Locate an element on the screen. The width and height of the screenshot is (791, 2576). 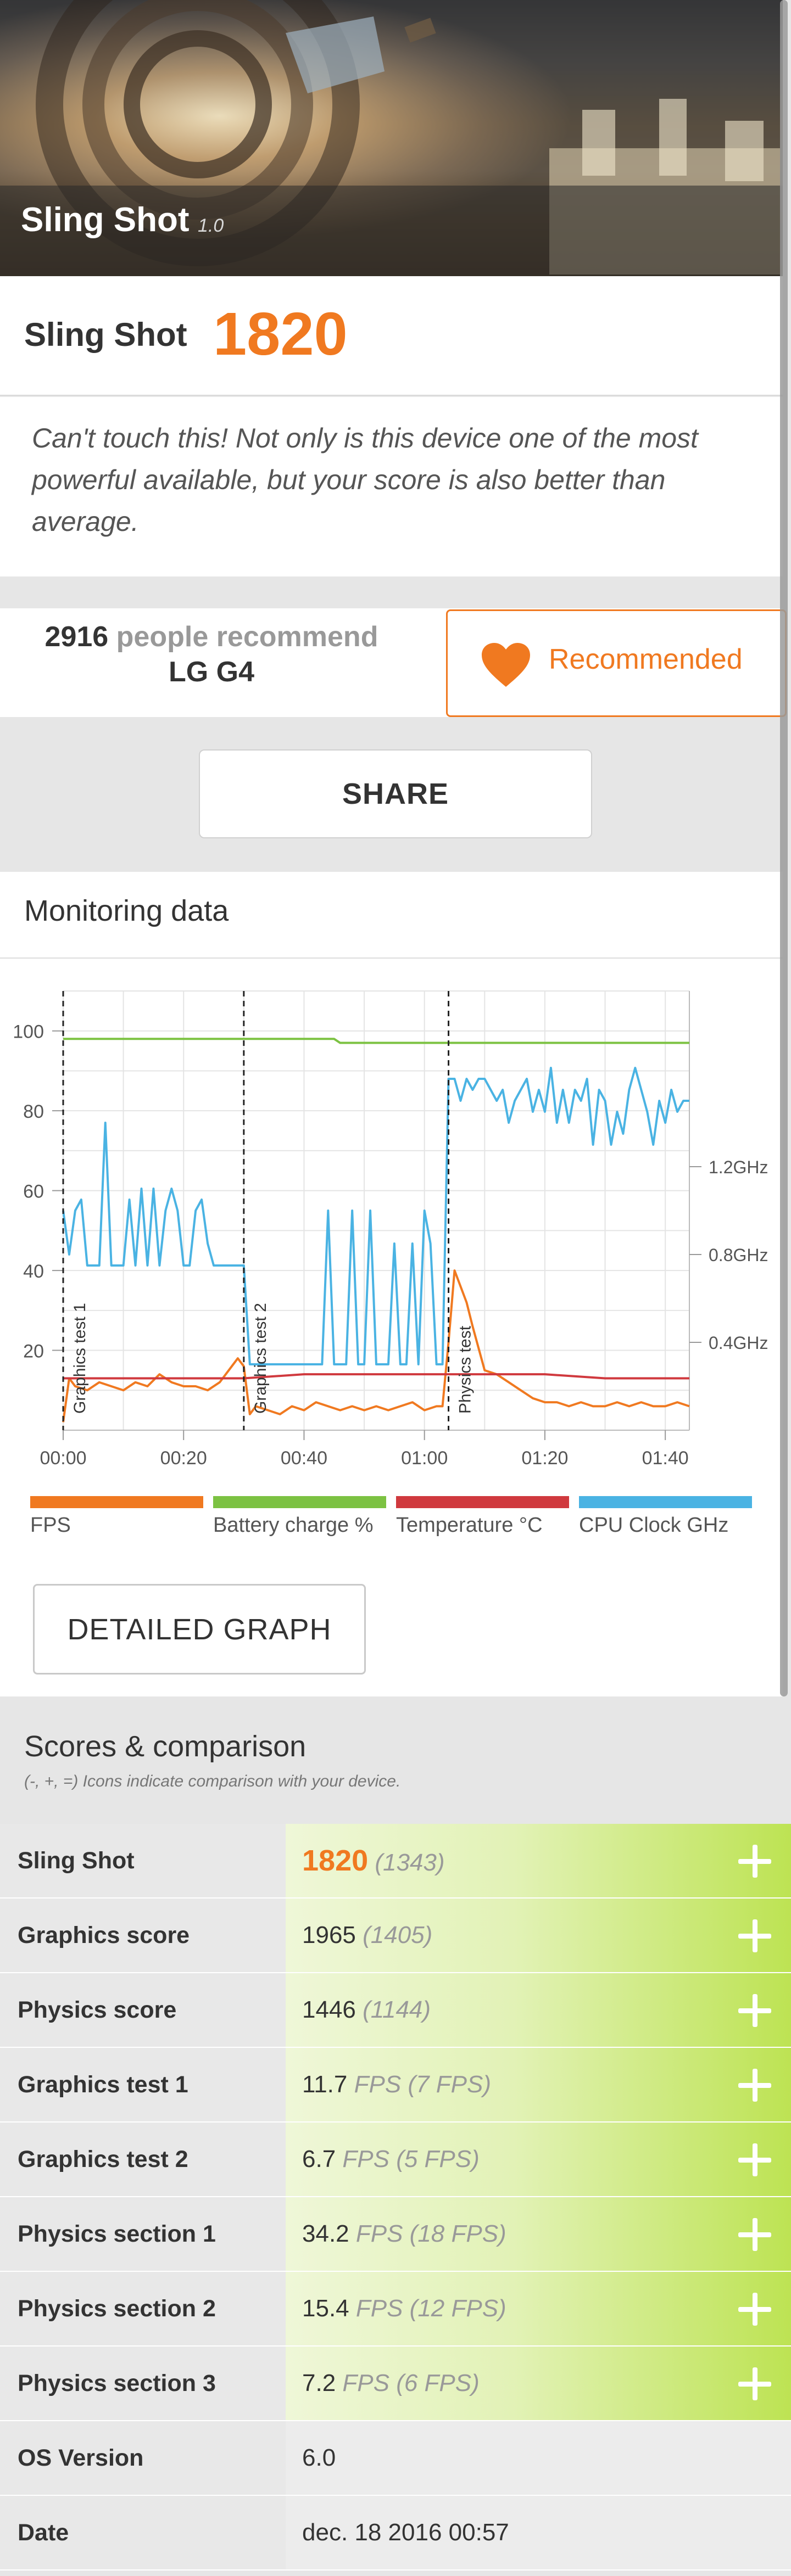
monitoring-header is located at coordinates (391, 916).